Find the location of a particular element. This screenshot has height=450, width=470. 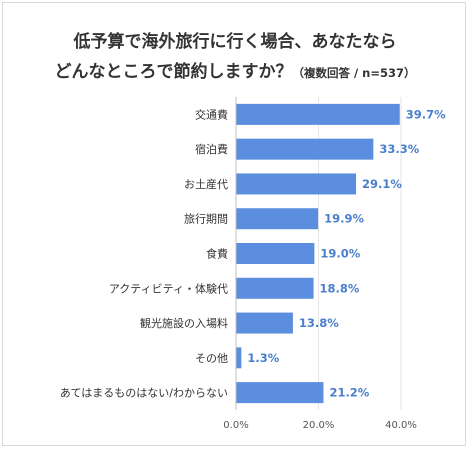

category-label: お土産代 is located at coordinates (206, 184).